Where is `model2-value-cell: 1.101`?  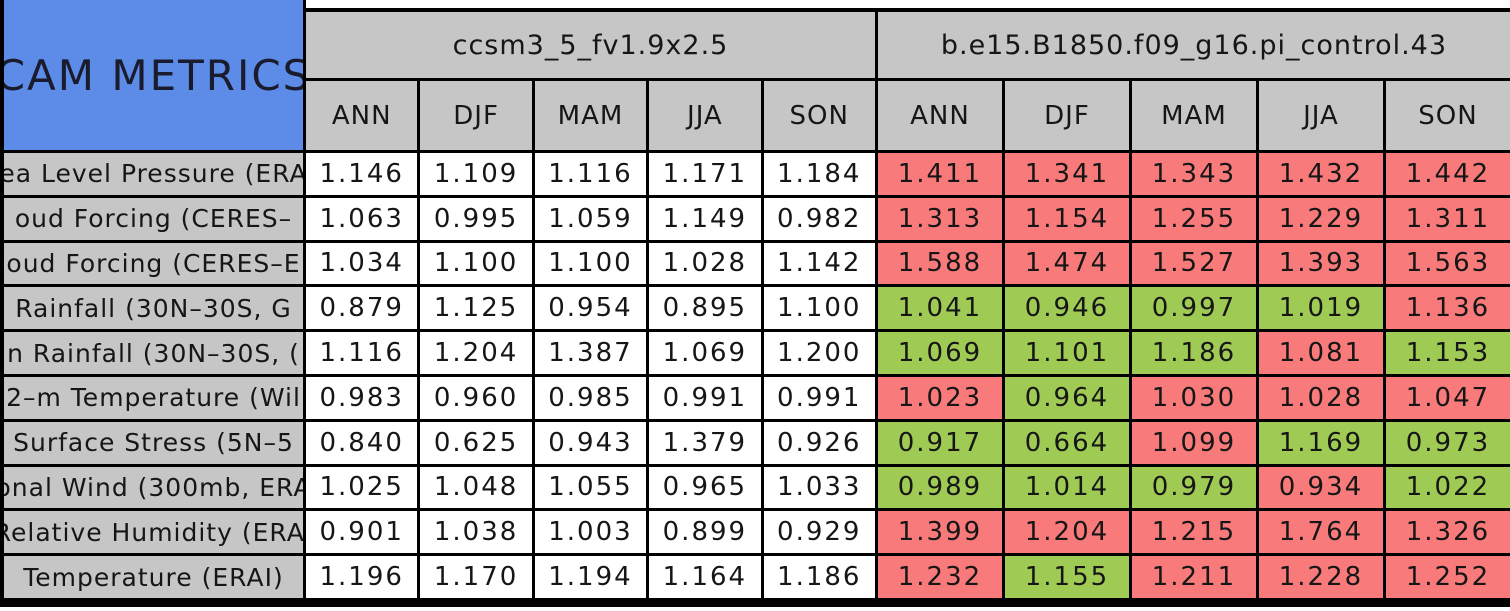 model2-value-cell: 1.101 is located at coordinates (1068, 354).